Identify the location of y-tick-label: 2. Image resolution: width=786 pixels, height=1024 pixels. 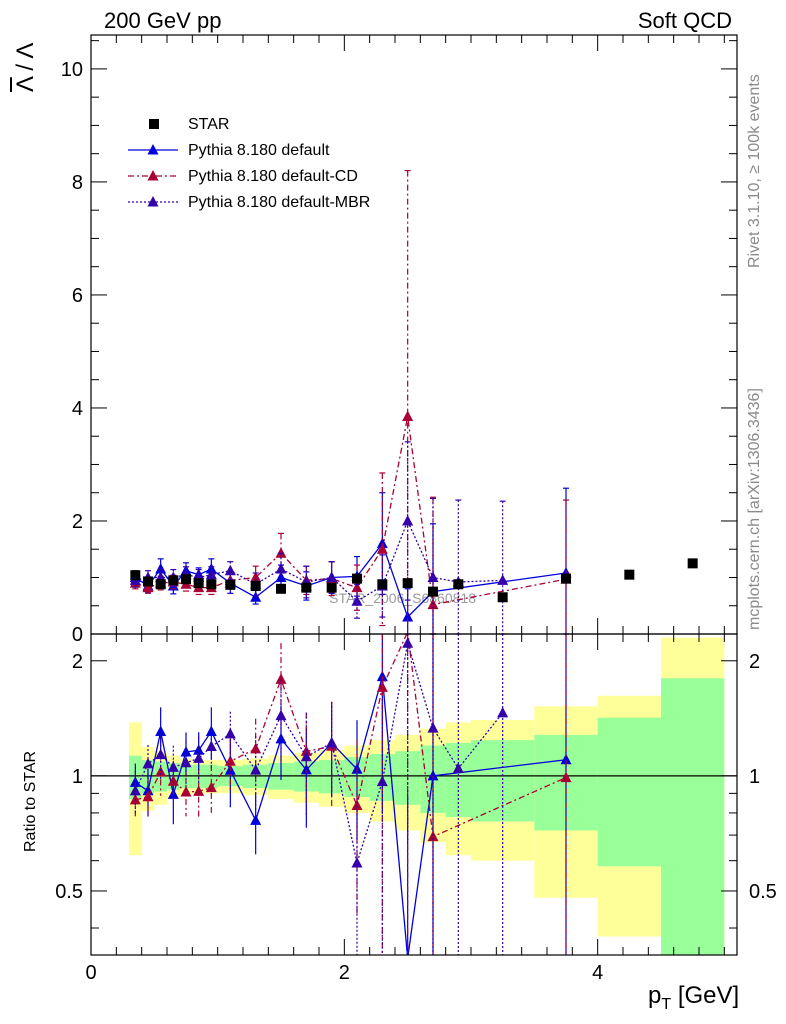
(77, 522).